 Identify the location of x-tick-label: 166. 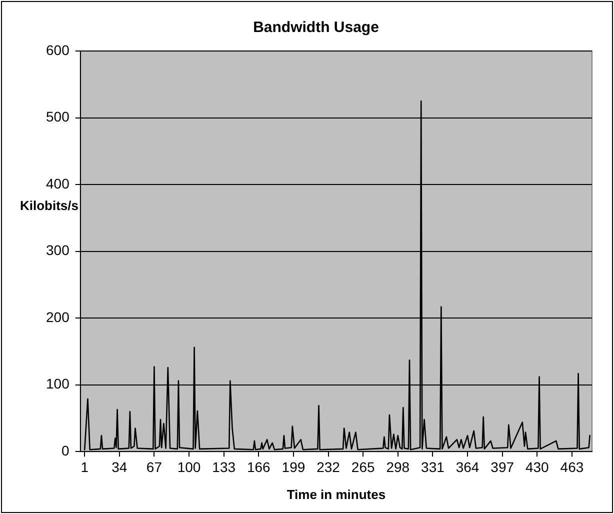
(258, 466).